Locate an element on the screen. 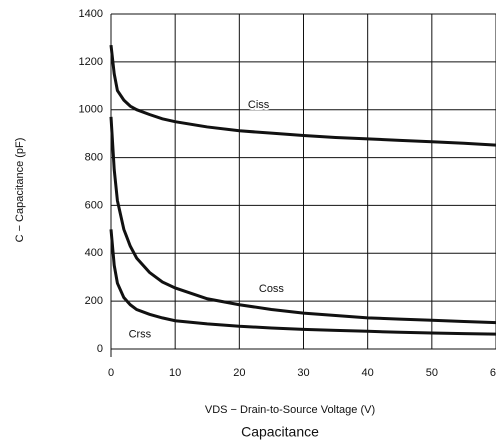  series-label: Ciss is located at coordinates (259, 105).